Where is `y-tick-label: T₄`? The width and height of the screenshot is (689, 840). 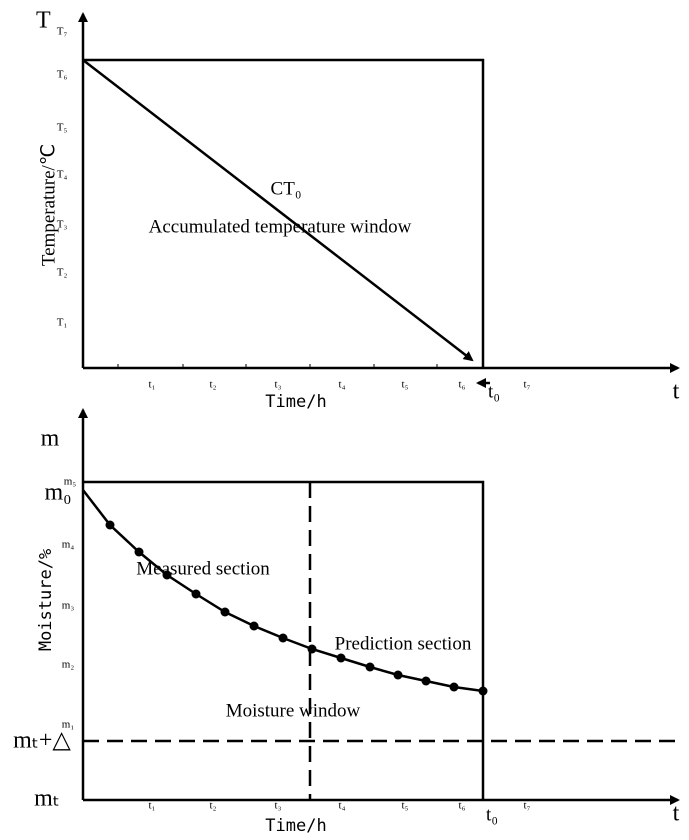 y-tick-label: T₄ is located at coordinates (62, 175).